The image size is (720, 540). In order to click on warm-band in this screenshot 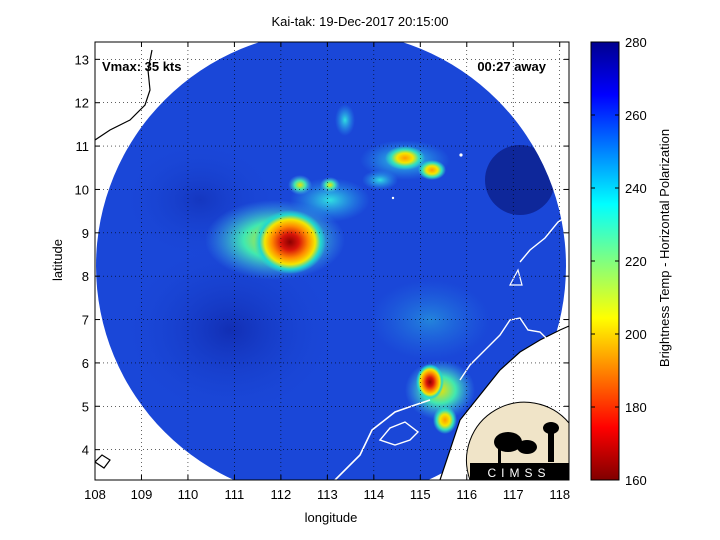, I will do `click(430, 320)`.